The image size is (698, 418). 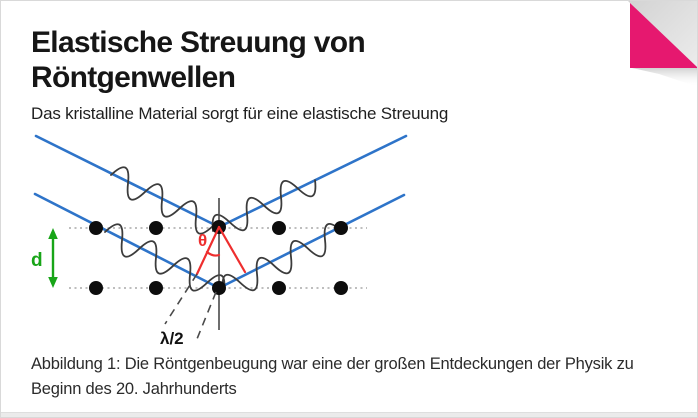 I want to click on wave-incident-upper, so click(x=162, y=200).